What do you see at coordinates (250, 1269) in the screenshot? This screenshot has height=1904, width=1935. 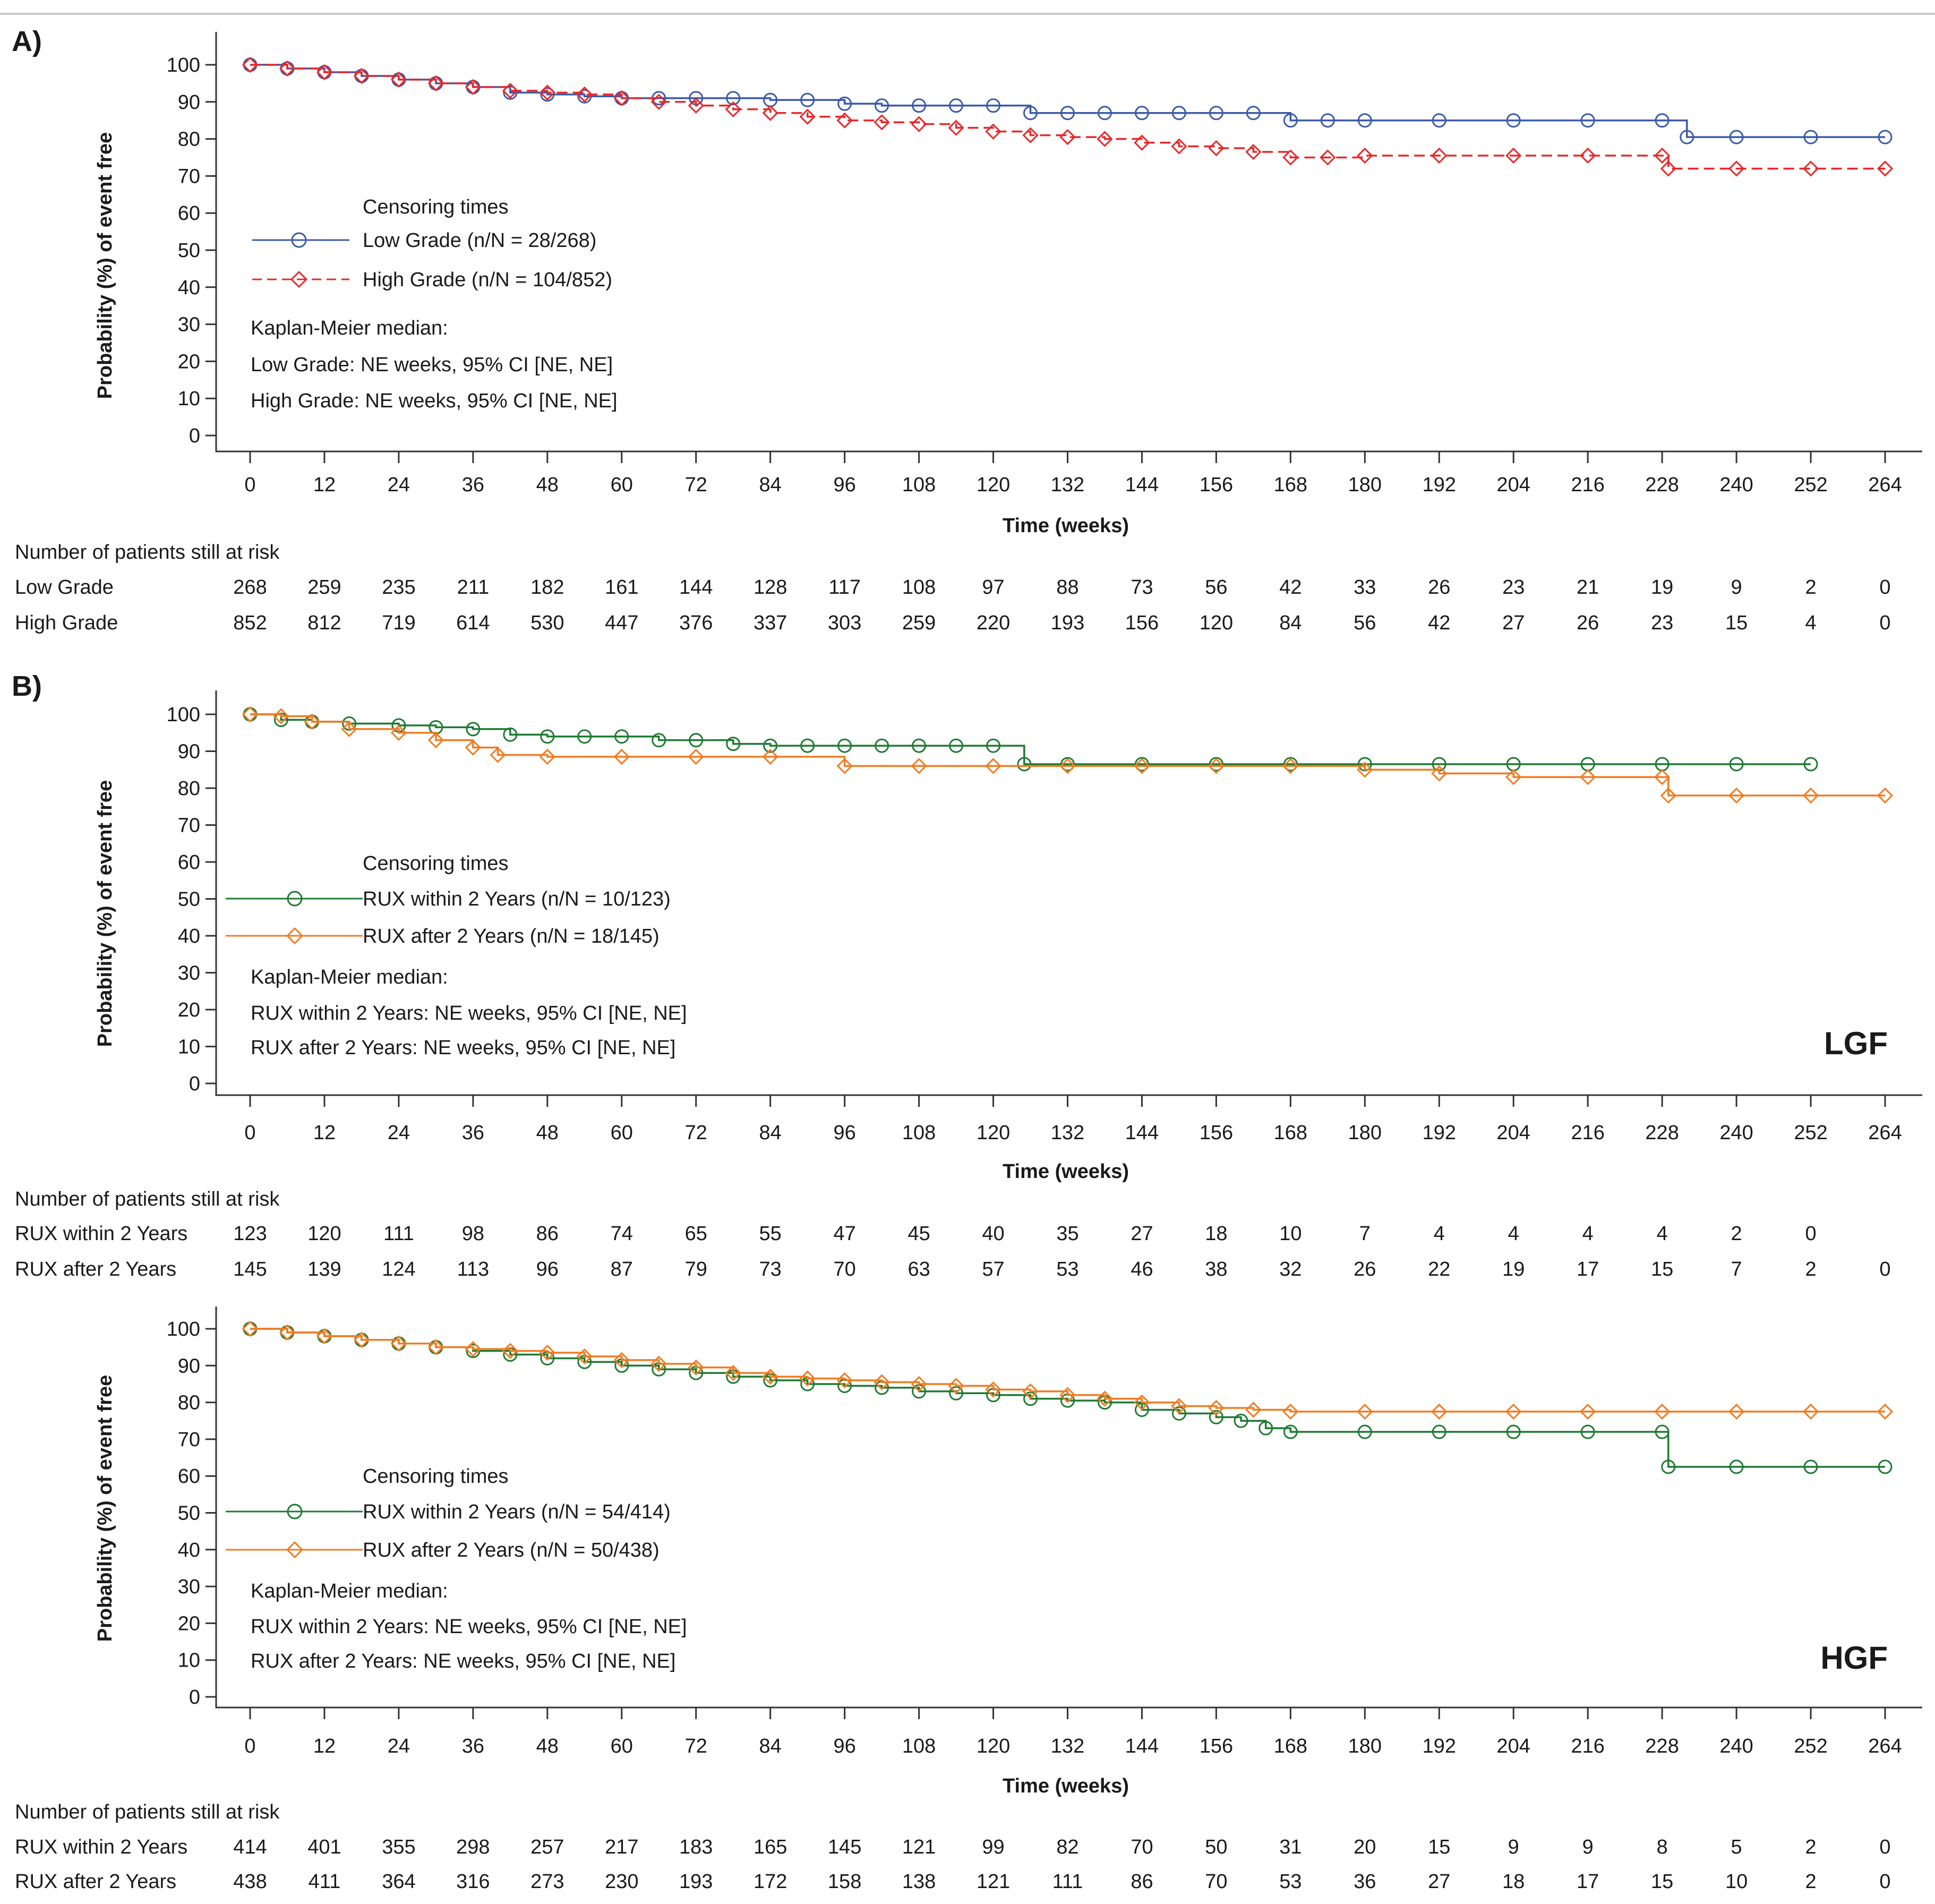 I see `panel-1-risk-cell: 145` at bounding box center [250, 1269].